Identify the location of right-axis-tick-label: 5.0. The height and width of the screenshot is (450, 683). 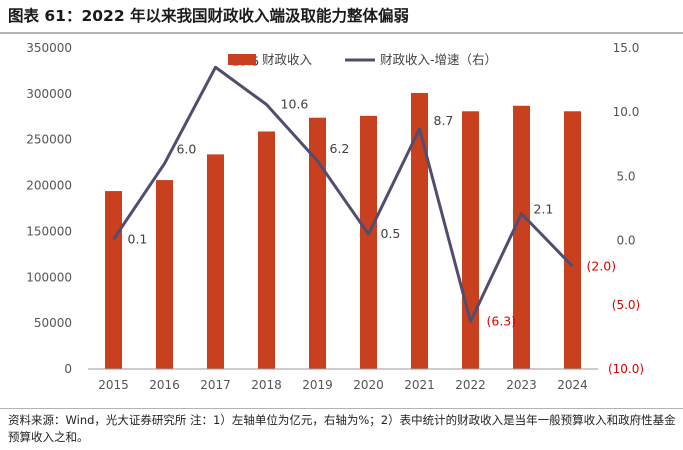
(625, 176).